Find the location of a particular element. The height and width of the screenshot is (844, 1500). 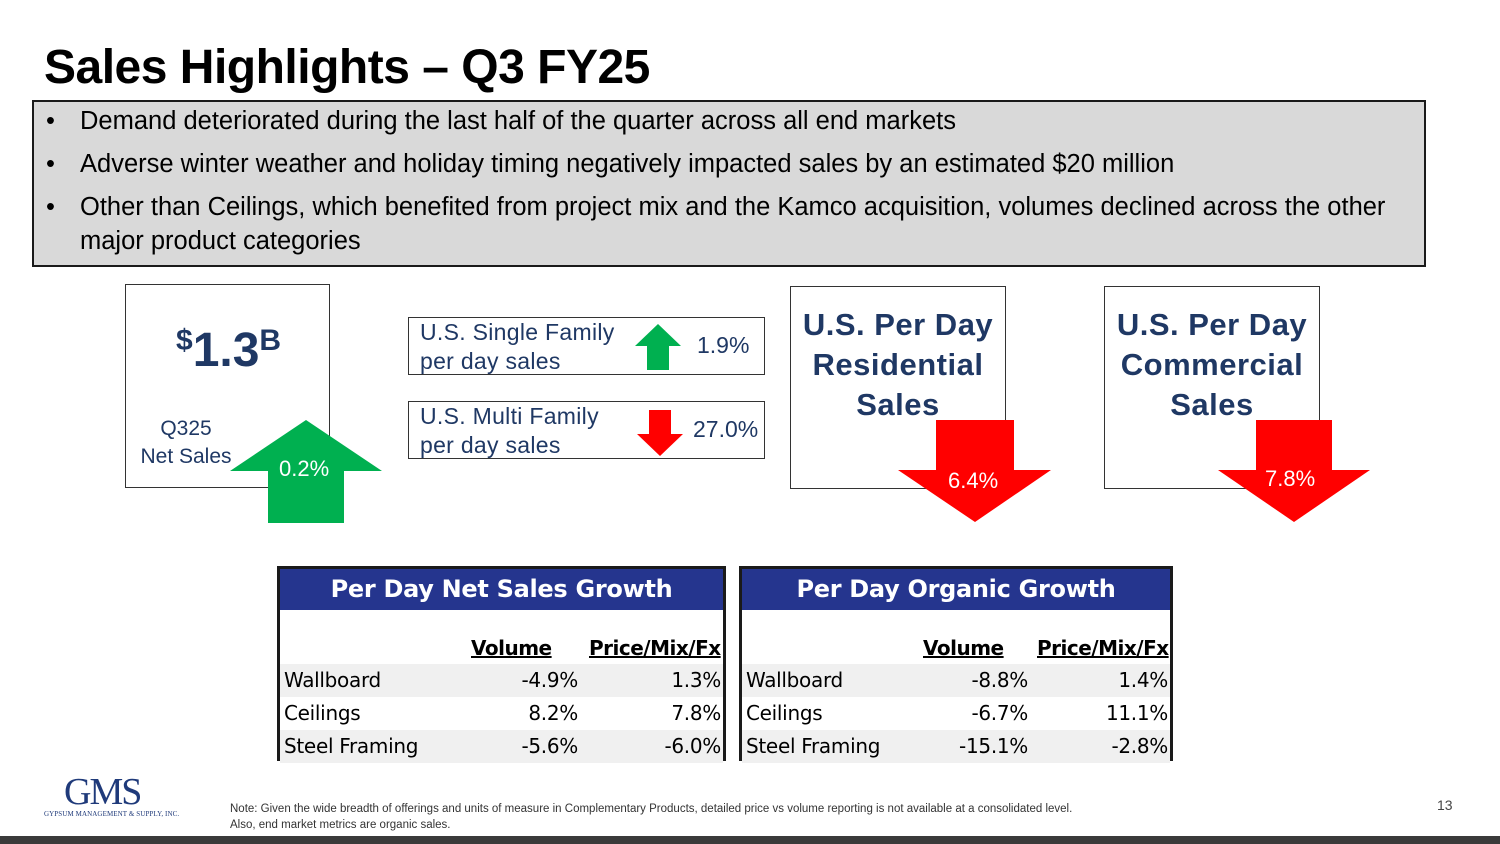

row-volume: -4.9% is located at coordinates (549, 680).